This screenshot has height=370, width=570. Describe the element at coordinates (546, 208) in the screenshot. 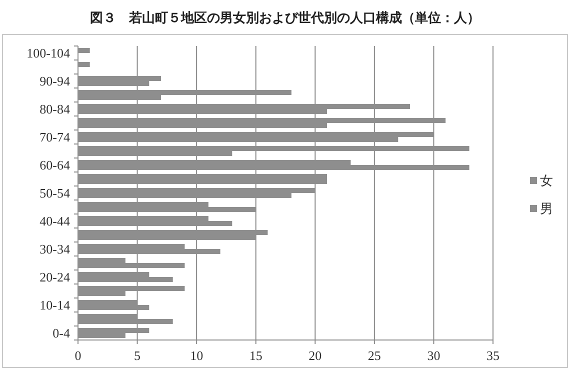

I see `legend-label: 男` at that location.